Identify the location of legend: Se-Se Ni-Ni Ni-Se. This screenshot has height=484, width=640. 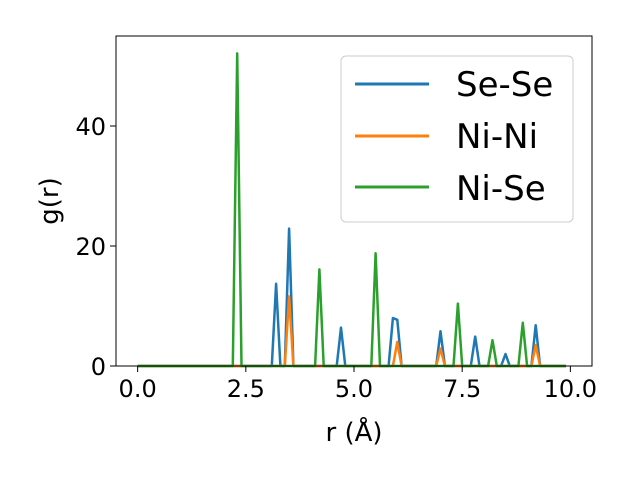
(457, 139).